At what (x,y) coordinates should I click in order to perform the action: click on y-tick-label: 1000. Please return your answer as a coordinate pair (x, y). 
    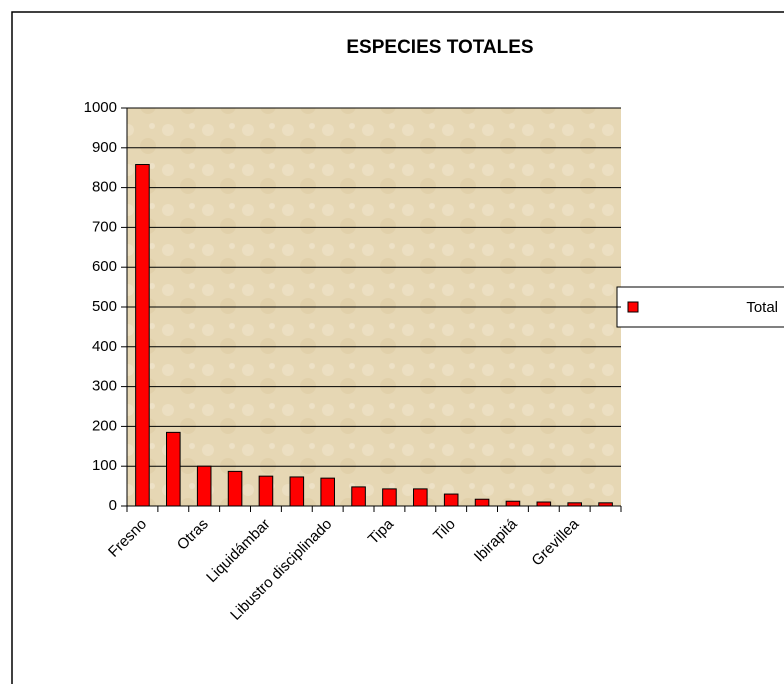
    Looking at the image, I should click on (100, 107).